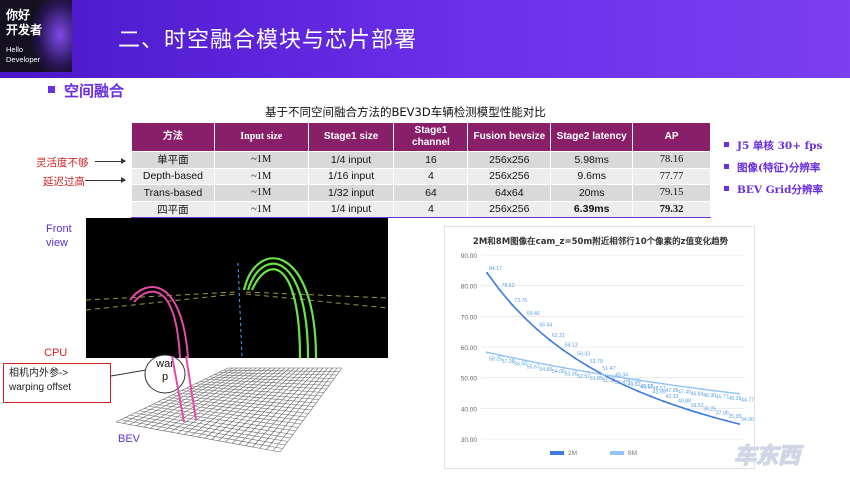 Image resolution: width=850 pixels, height=478 pixels. Describe the element at coordinates (64, 182) in the screenshot. I see `latency-label: 延迟过高` at that location.